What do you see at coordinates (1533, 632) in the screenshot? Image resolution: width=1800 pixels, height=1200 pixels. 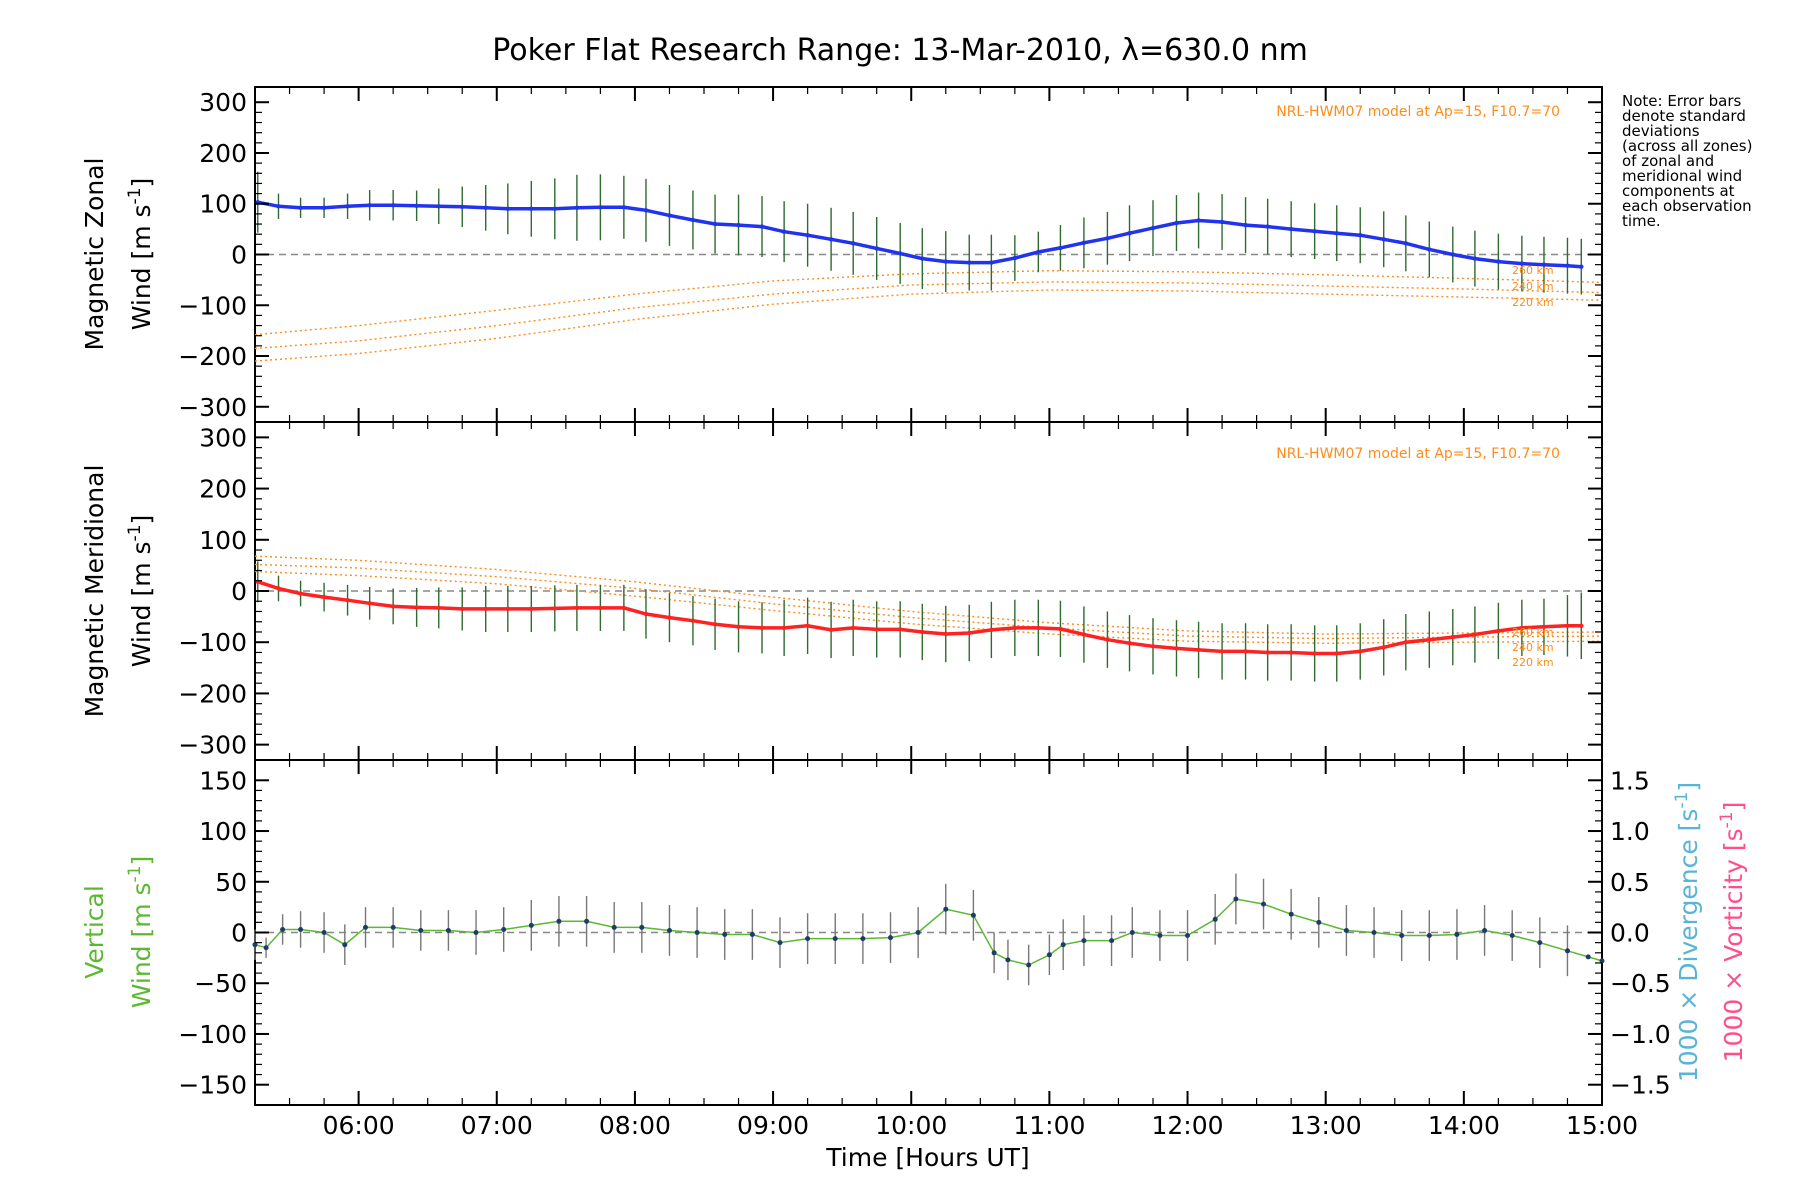 I see `meridional-alt-260: 260 km` at bounding box center [1533, 632].